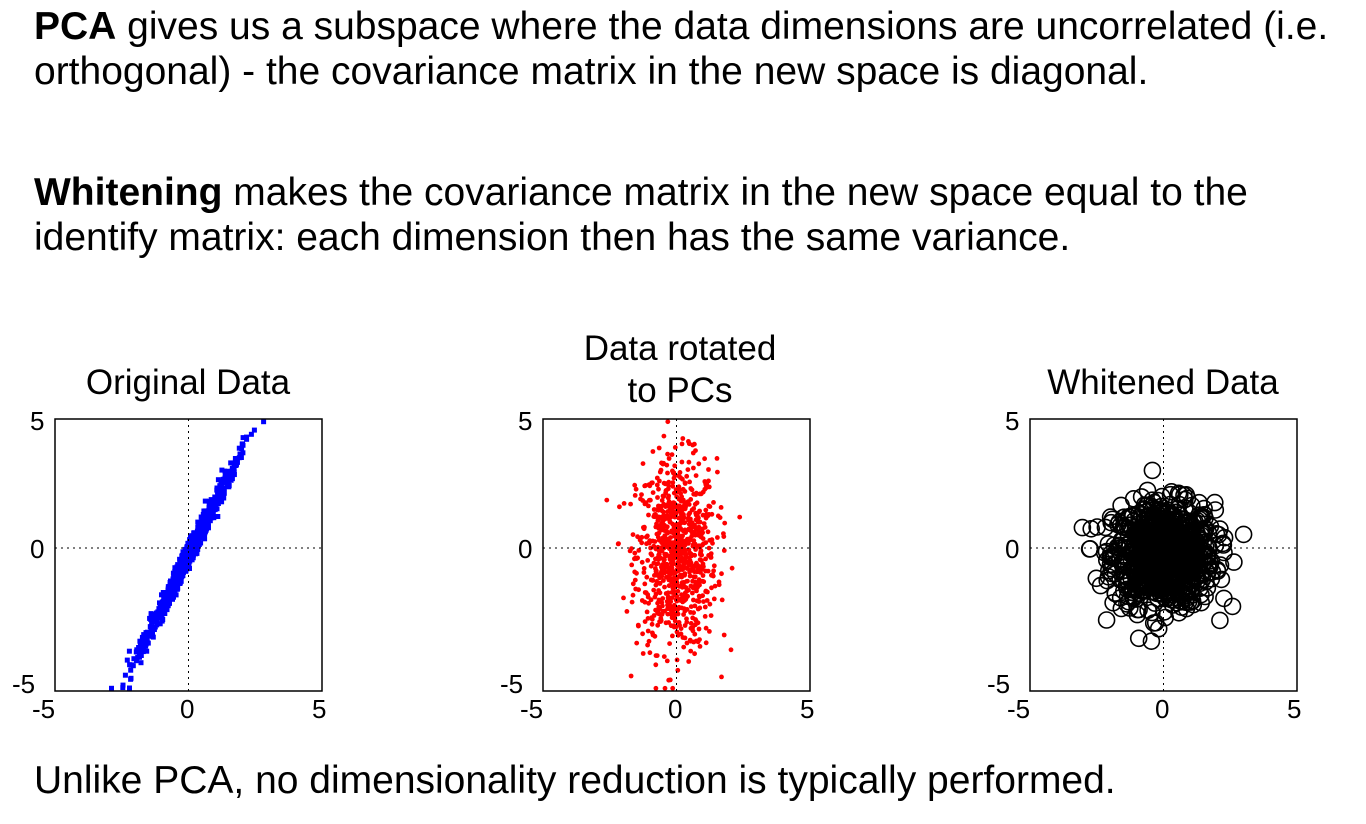 The width and height of the screenshot is (1366, 824). What do you see at coordinates (1018, 709) in the screenshot?
I see `chart-3-xtick-left: -5` at bounding box center [1018, 709].